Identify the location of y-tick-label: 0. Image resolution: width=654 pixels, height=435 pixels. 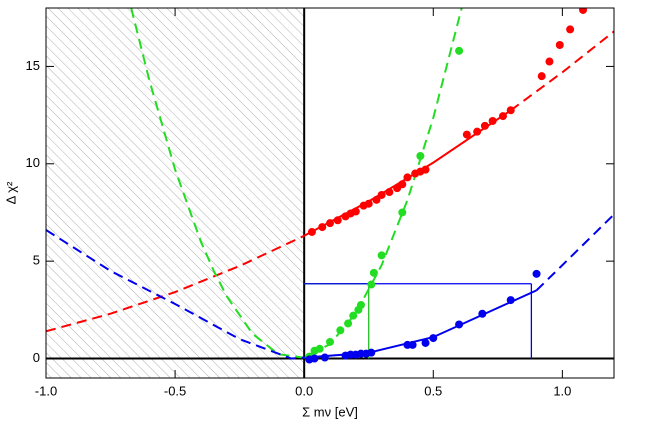
(36, 357).